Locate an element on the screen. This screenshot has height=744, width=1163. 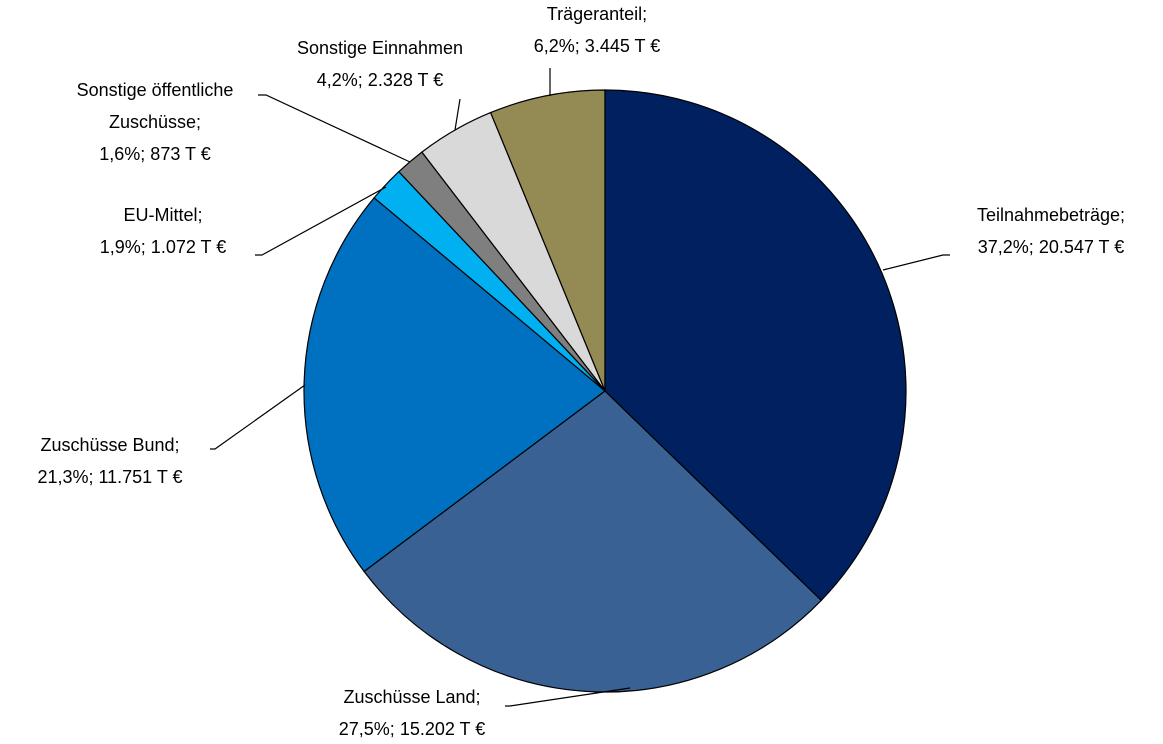
value-label: 27,5%; 15.202 T € is located at coordinates (412, 729).